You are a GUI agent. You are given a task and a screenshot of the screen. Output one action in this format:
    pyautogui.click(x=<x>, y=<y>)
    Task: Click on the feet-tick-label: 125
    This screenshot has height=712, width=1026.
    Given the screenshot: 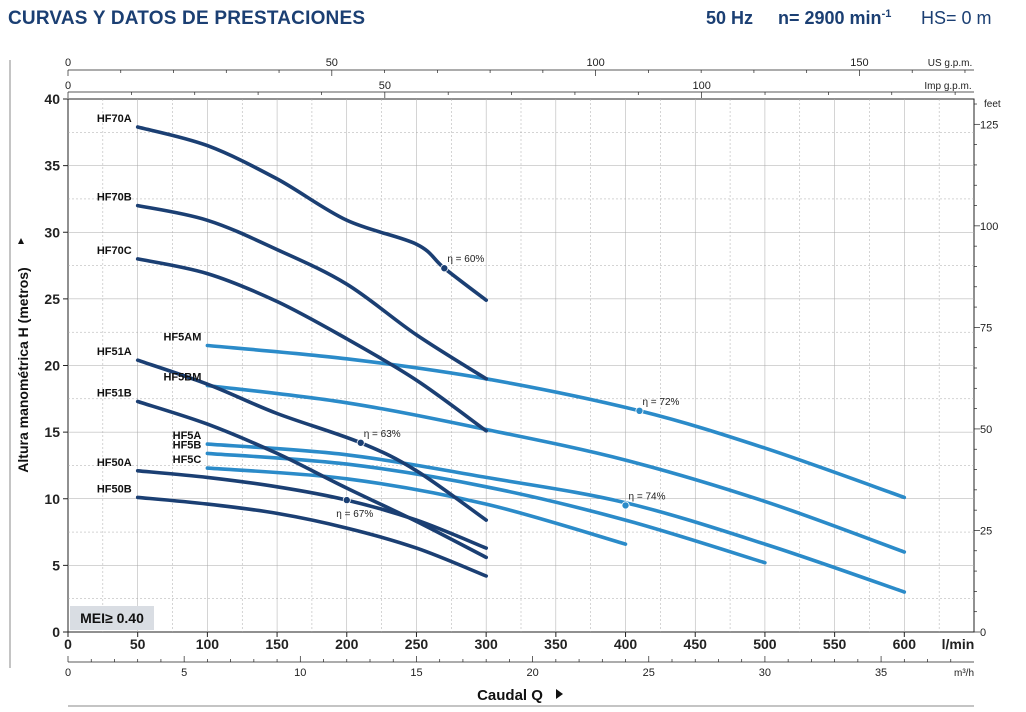 What is the action you would take?
    pyautogui.click(x=989, y=125)
    